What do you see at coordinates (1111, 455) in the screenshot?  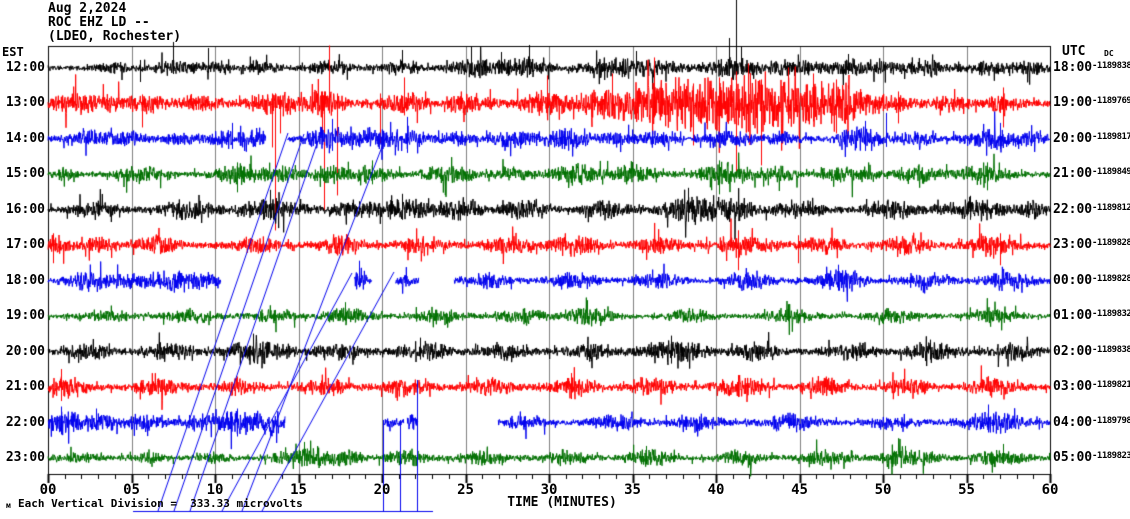 I see `dc-value: -1189823` at bounding box center [1111, 455].